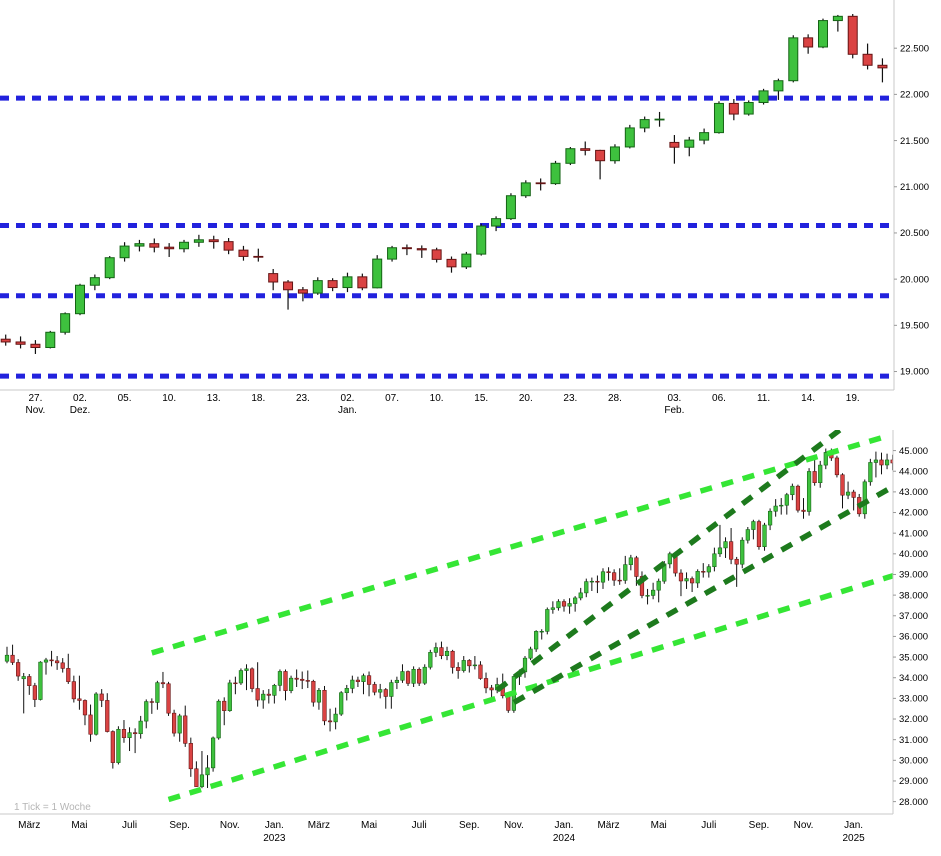 This screenshot has width=941, height=856. Describe the element at coordinates (913, 471) in the screenshot. I see `y-axis-label: 44.000` at that location.